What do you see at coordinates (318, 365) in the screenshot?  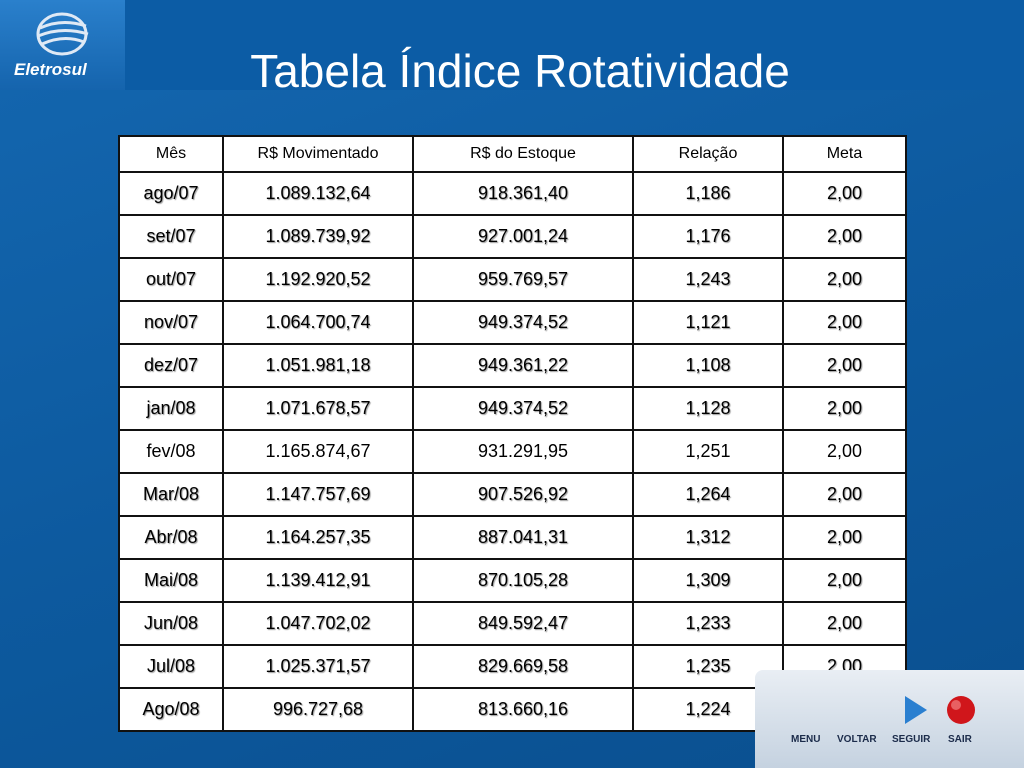 I see `table-cell: 1.051.981,18` at bounding box center [318, 365].